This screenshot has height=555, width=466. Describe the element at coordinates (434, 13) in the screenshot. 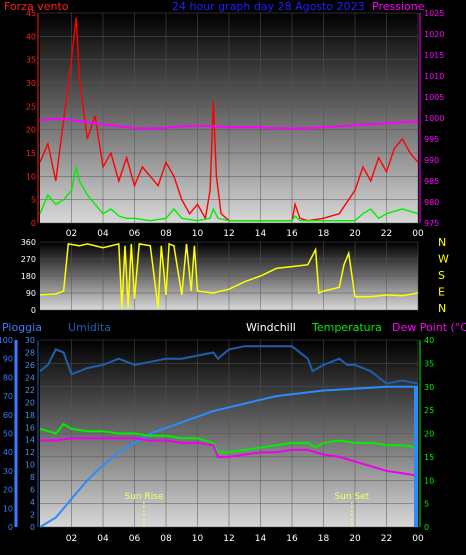

I see `y-right-tick-label: 1025` at that location.